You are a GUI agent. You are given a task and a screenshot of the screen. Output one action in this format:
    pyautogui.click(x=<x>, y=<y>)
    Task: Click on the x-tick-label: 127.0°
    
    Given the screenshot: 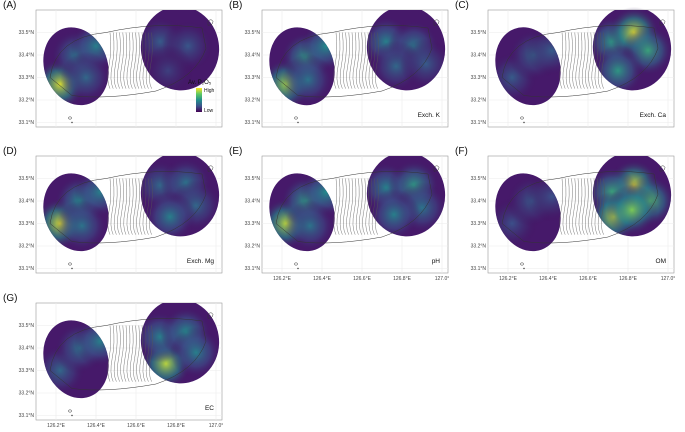 What is the action you would take?
    pyautogui.click(x=216, y=426)
    